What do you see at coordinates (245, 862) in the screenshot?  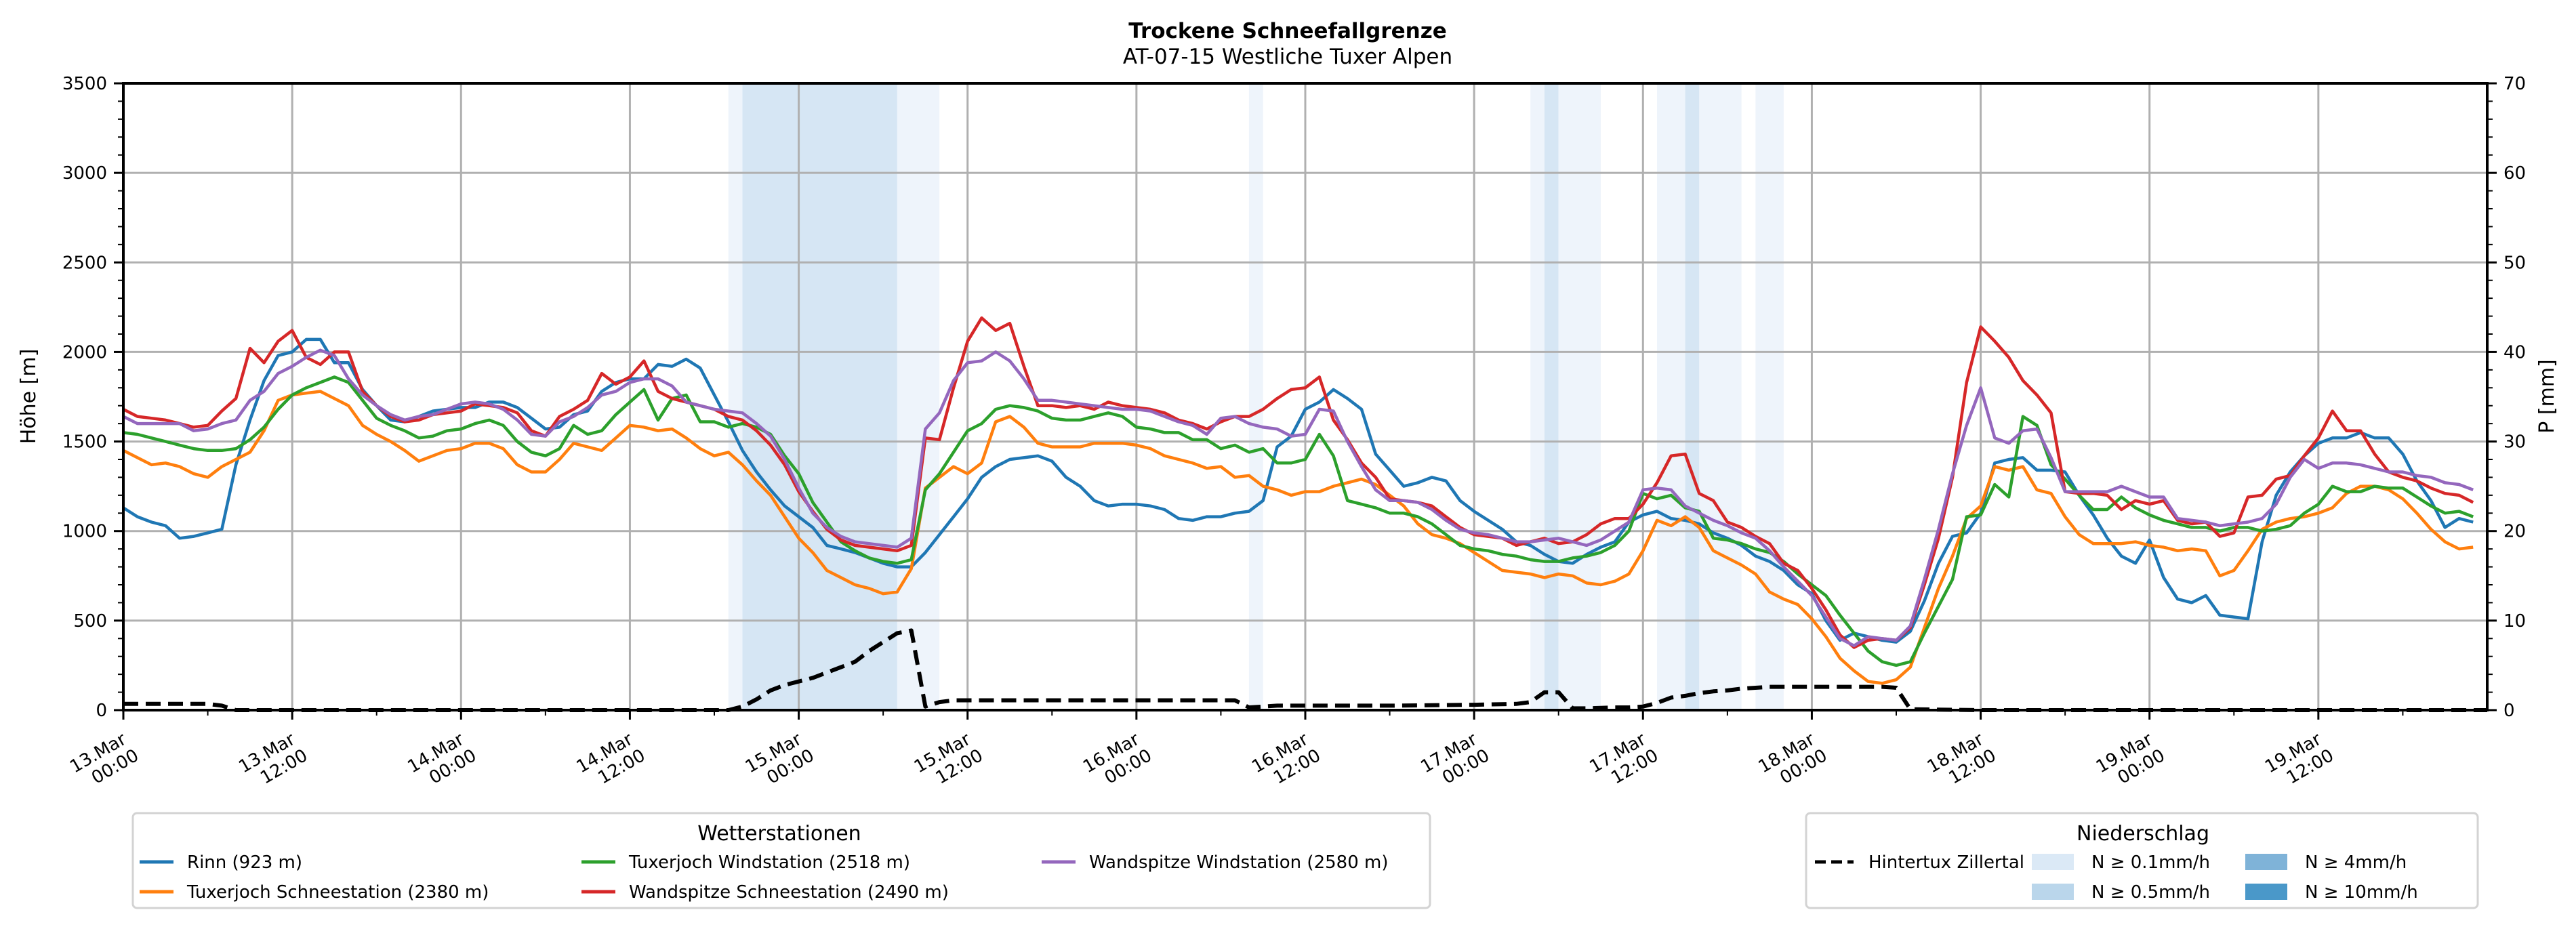 I see `legend-label: Rinn (923 m)` at bounding box center [245, 862].